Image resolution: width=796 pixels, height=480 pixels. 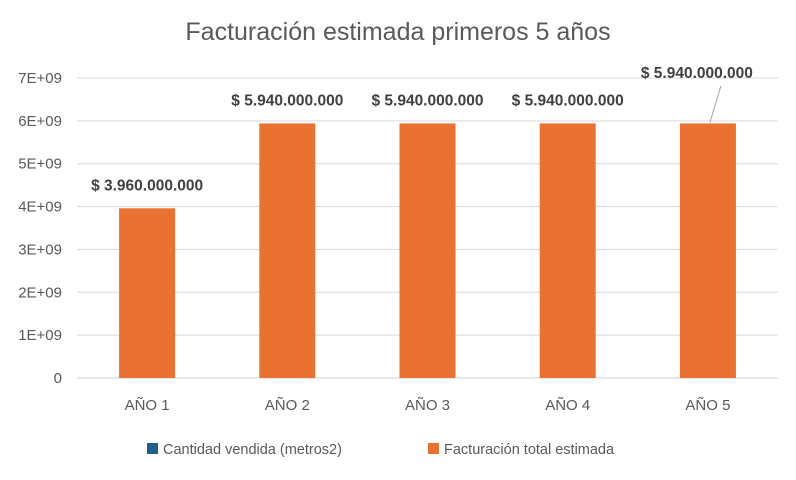 What do you see at coordinates (40, 249) in the screenshot?
I see `y-tick-label: 3E+09` at bounding box center [40, 249].